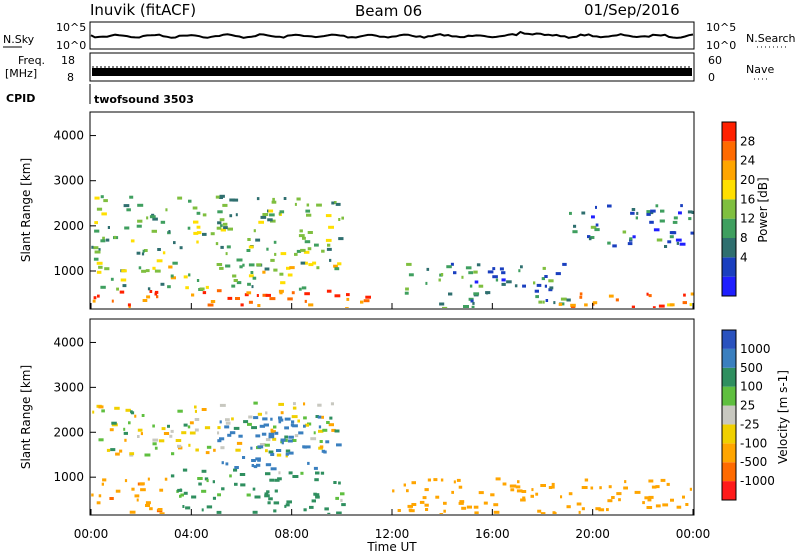 The height and width of the screenshot is (554, 800). What do you see at coordinates (747, 199) in the screenshot?
I see `colorbar-tick-label: 16` at bounding box center [747, 199].